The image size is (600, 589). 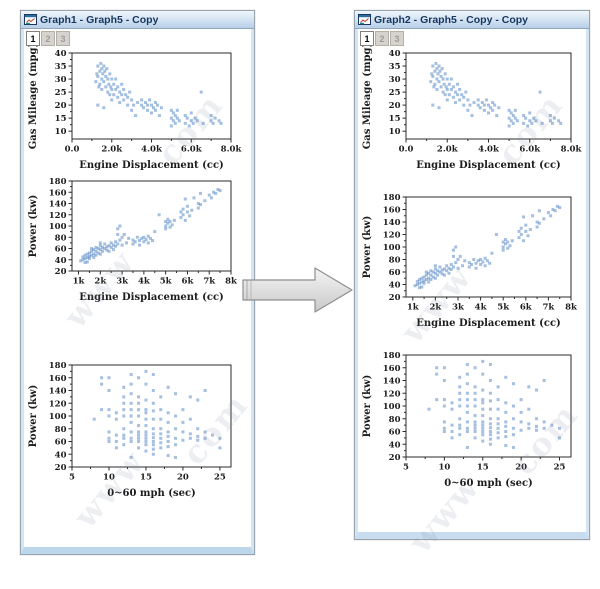 What do you see at coordinates (231, 282) in the screenshot?
I see `svg-text: 8k` at bounding box center [231, 282].